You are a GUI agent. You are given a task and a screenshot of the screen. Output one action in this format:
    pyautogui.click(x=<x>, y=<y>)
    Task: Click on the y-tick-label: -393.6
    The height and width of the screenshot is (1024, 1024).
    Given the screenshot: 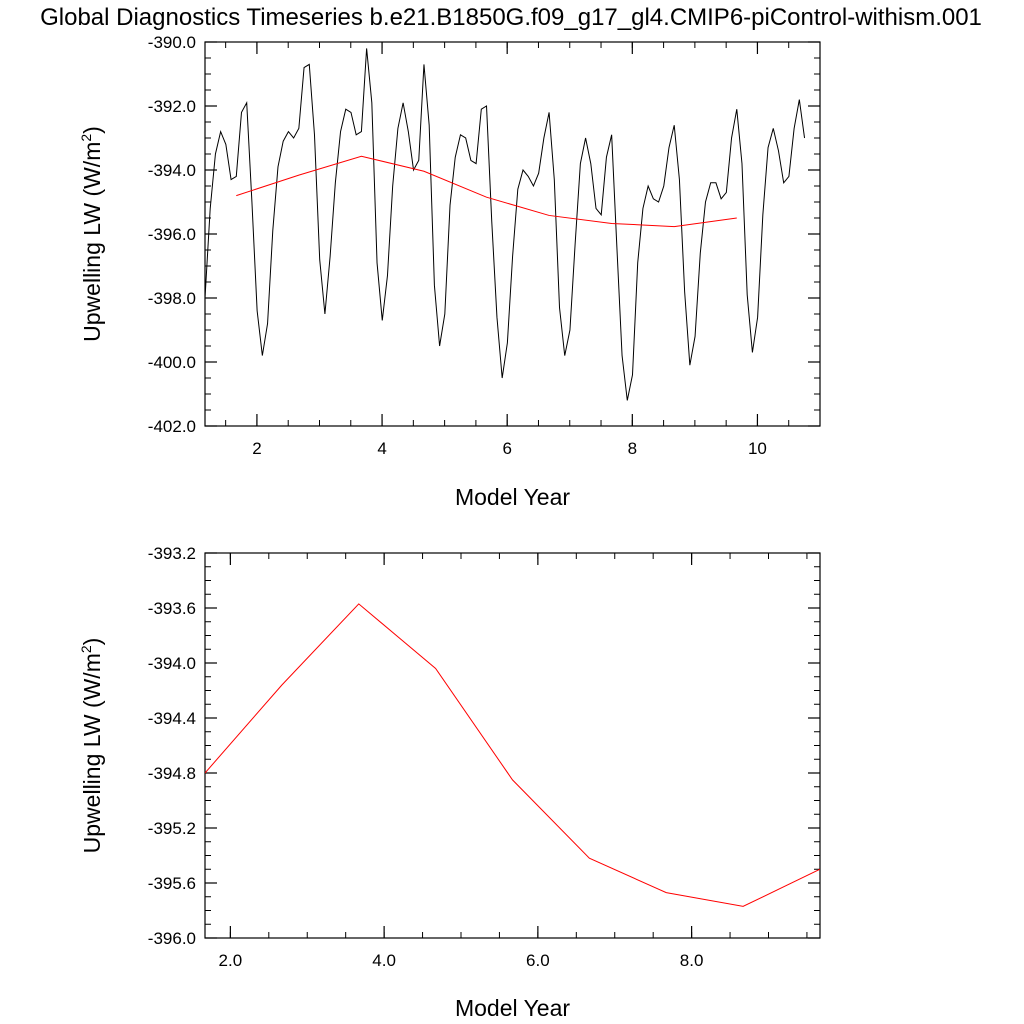 What is the action you would take?
    pyautogui.click(x=172, y=608)
    